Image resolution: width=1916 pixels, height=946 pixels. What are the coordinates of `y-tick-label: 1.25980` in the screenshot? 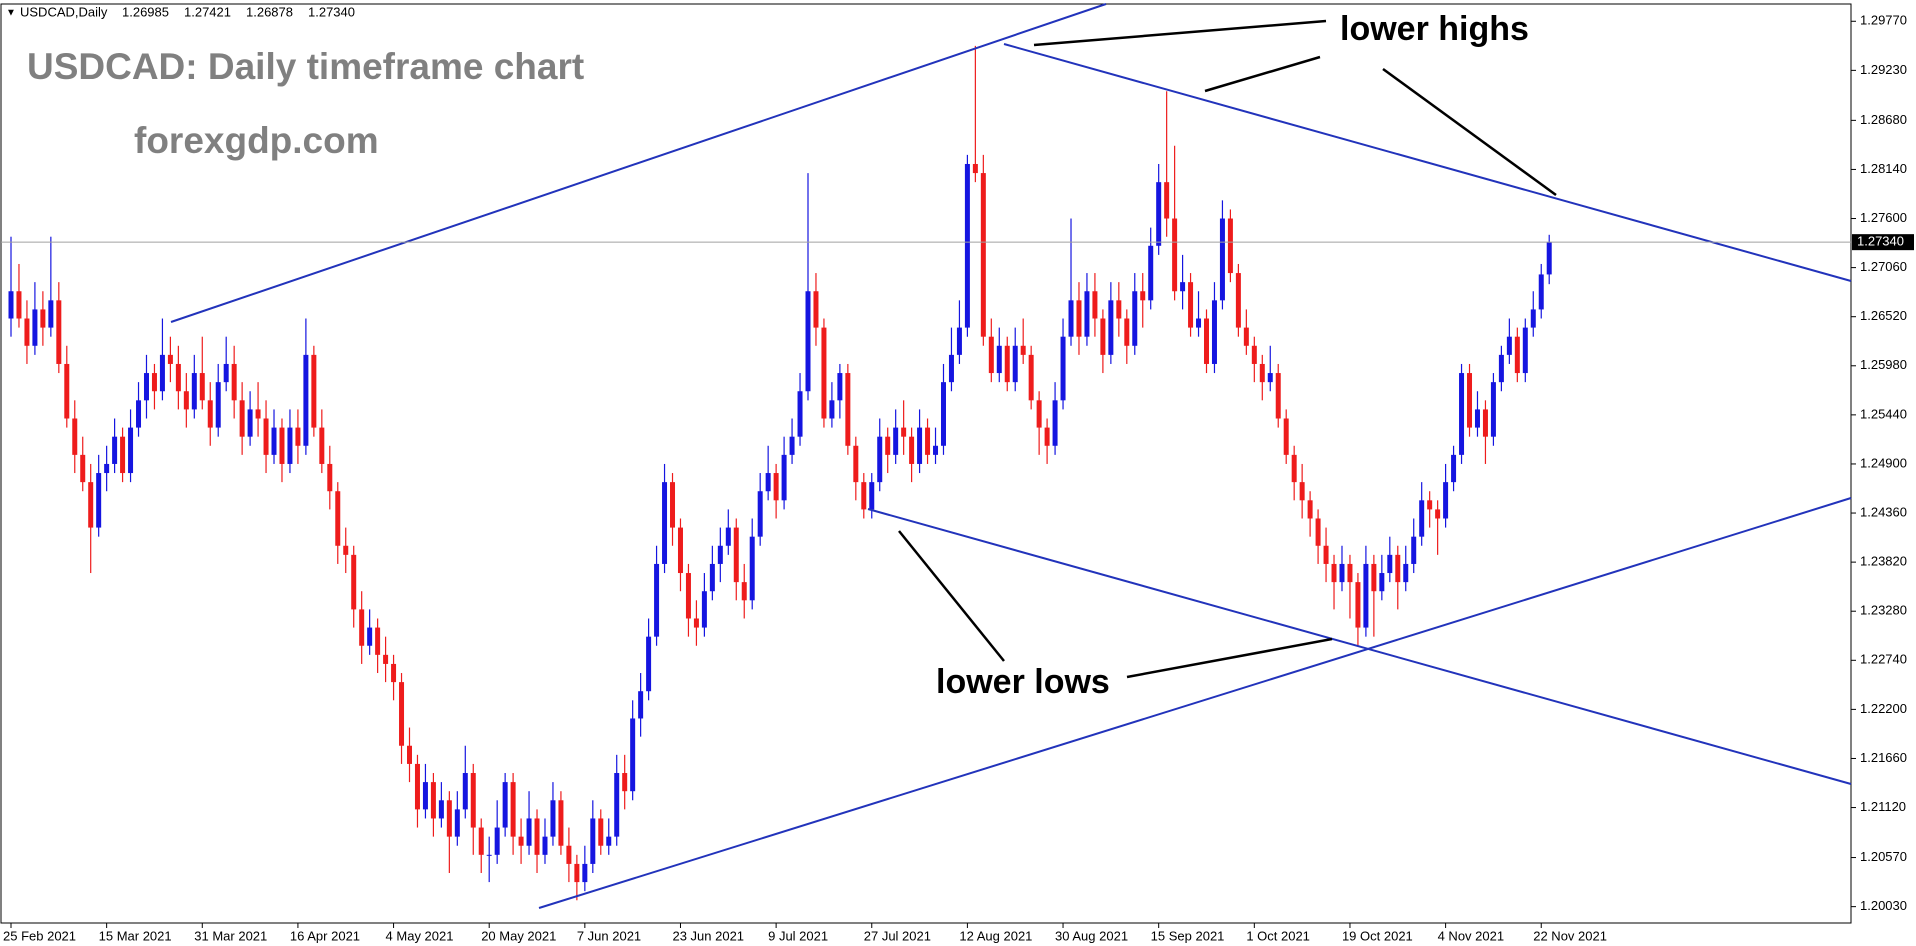 It's located at (1883, 364).